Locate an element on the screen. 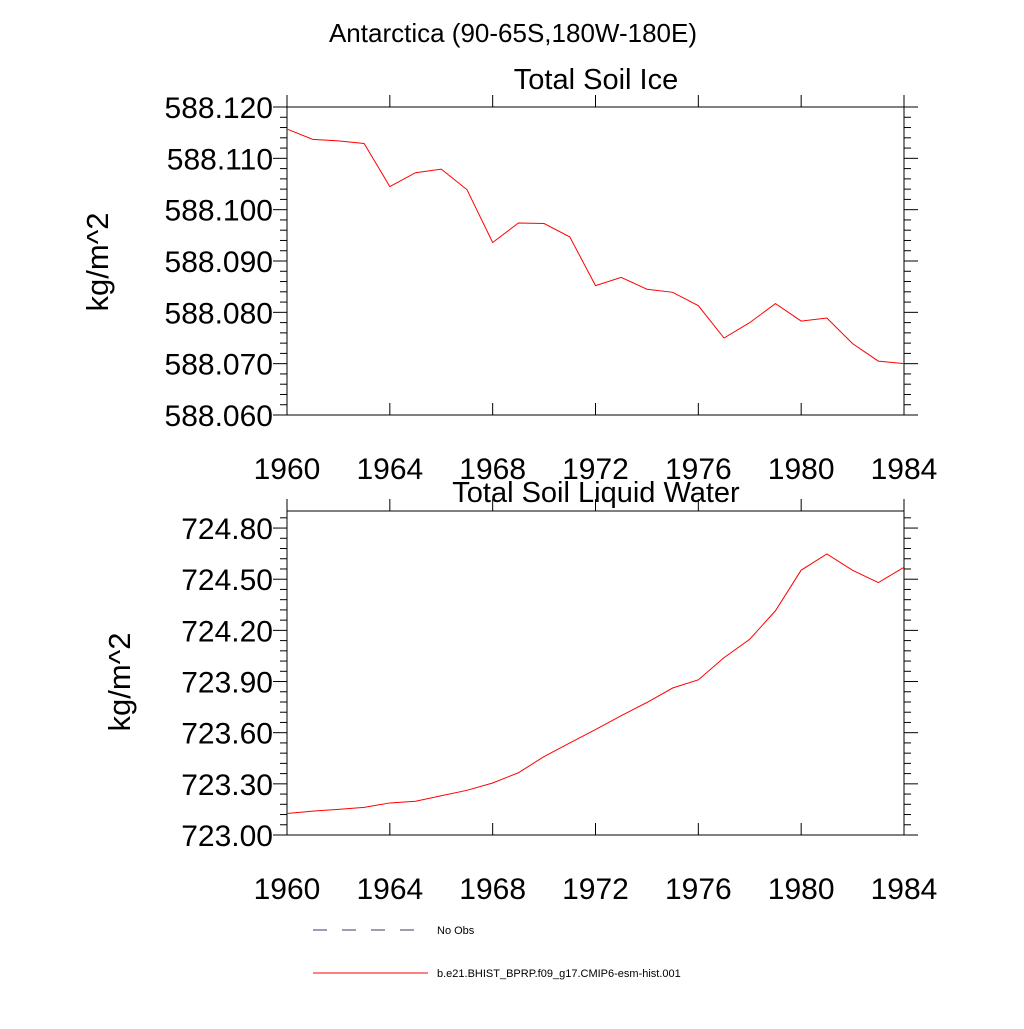  soil-ice-ytick-label: 588.120 is located at coordinates (219, 108).